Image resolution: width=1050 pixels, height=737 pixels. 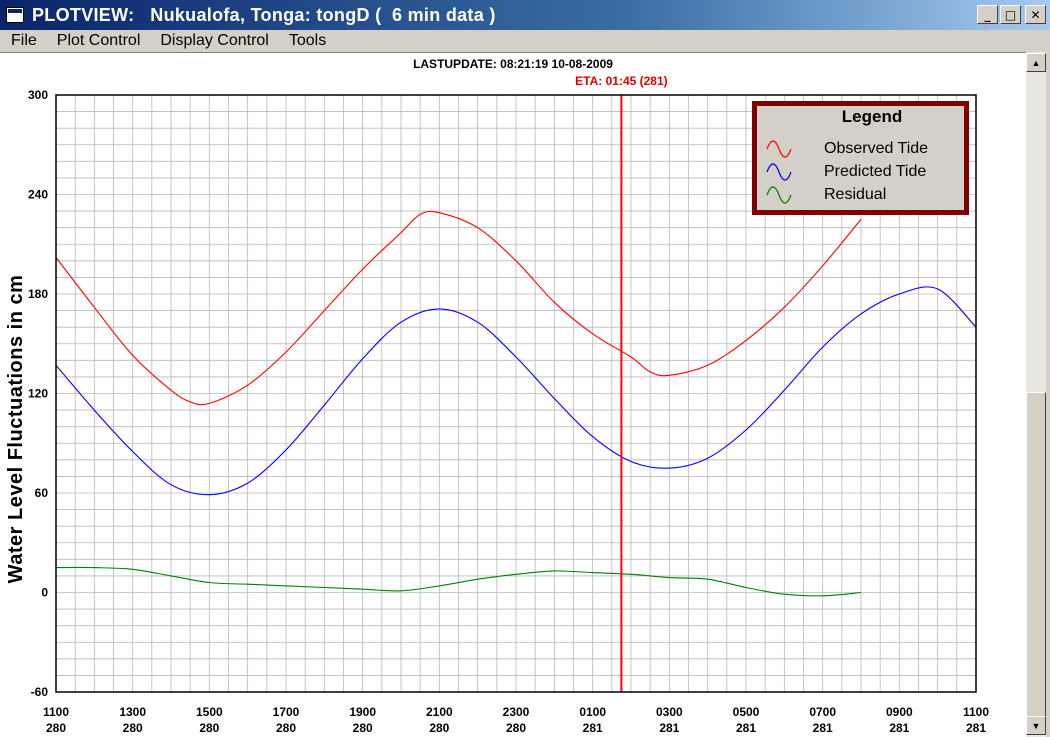 I want to click on app-window-icon, so click(x=15, y=15).